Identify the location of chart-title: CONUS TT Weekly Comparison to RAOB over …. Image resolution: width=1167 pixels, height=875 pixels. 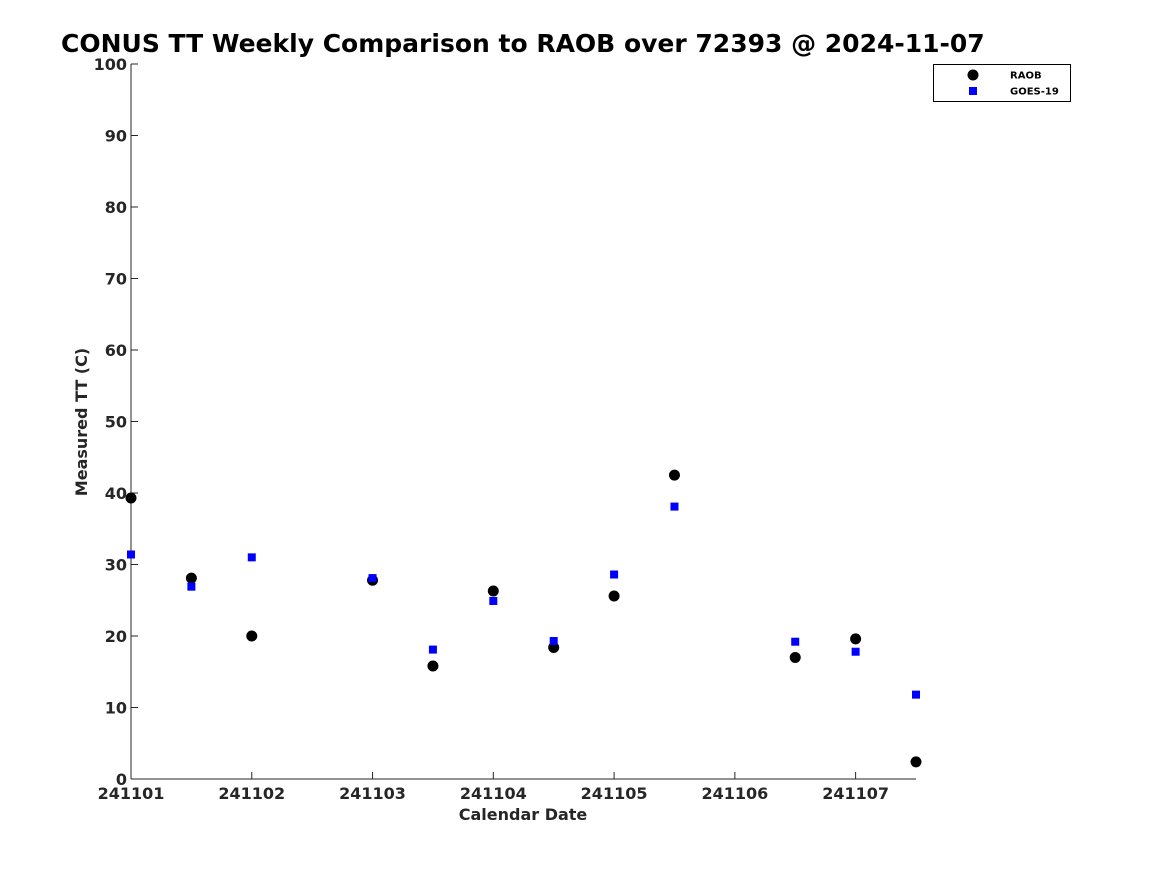
(523, 43).